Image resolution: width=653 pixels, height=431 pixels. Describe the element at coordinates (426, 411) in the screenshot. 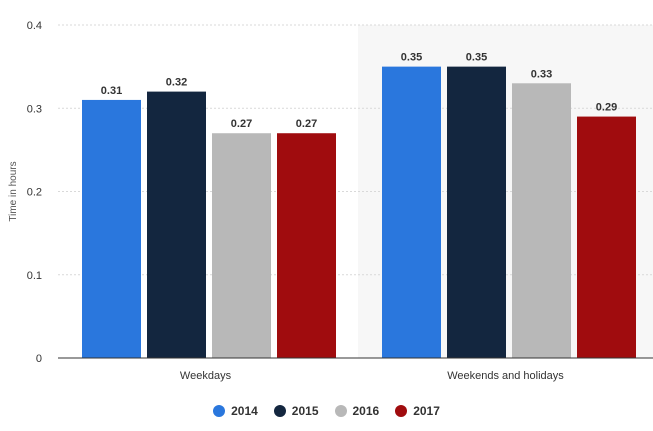

I see `legend-label: 2017` at that location.